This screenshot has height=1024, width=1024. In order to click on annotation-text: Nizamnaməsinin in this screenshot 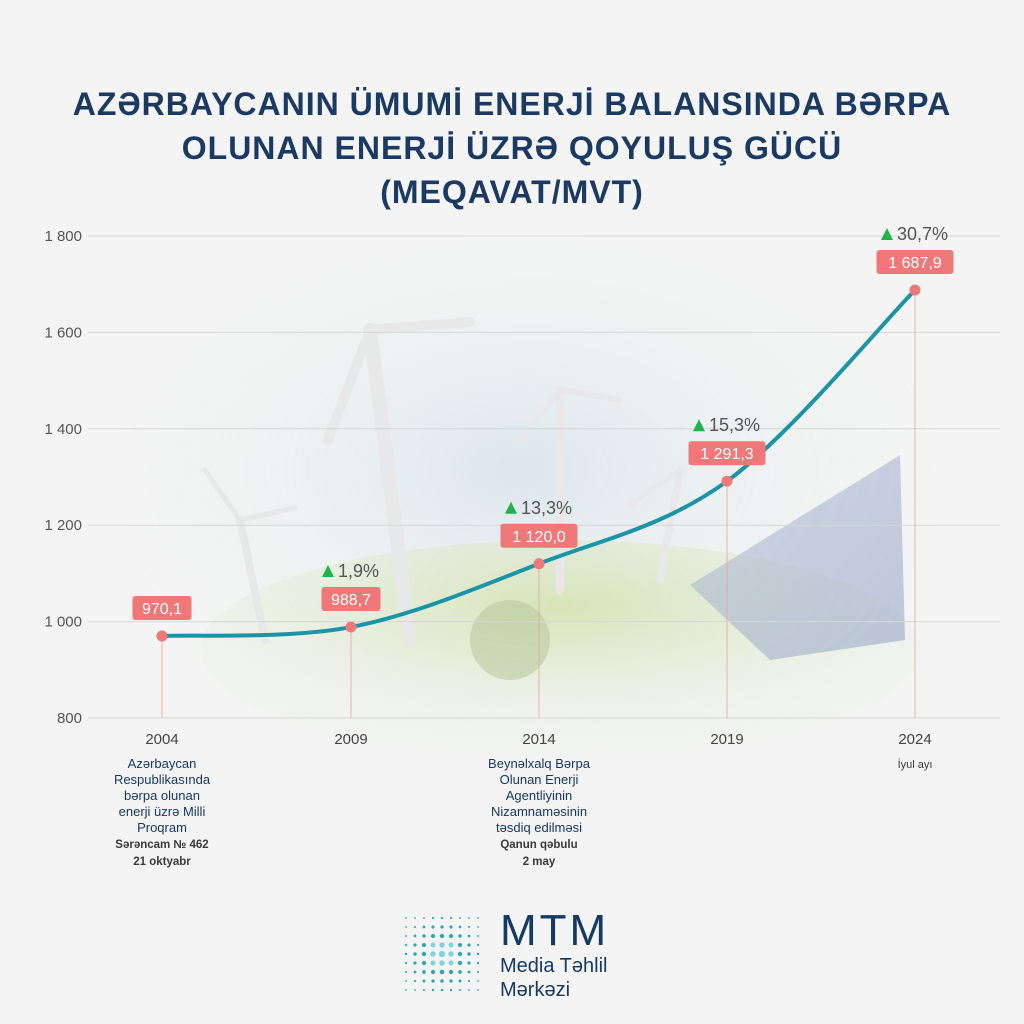, I will do `click(539, 811)`.